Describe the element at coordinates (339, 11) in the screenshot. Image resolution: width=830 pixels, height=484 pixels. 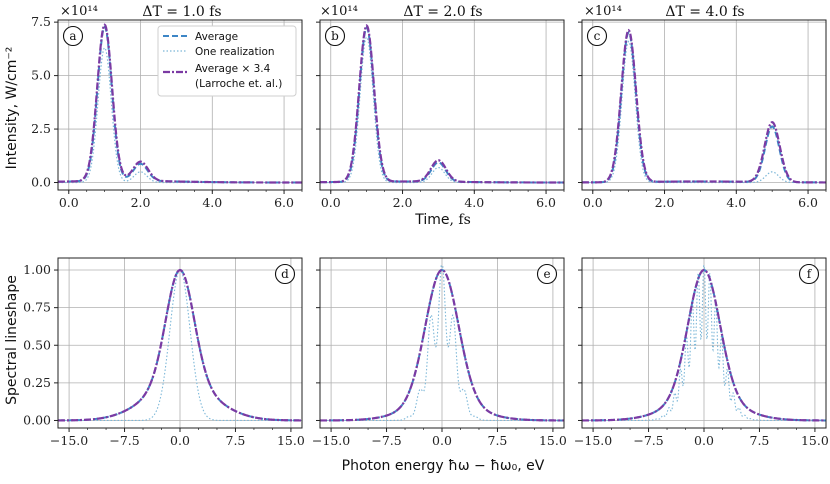
I see `multiplier-b: ×10¹⁴` at that location.